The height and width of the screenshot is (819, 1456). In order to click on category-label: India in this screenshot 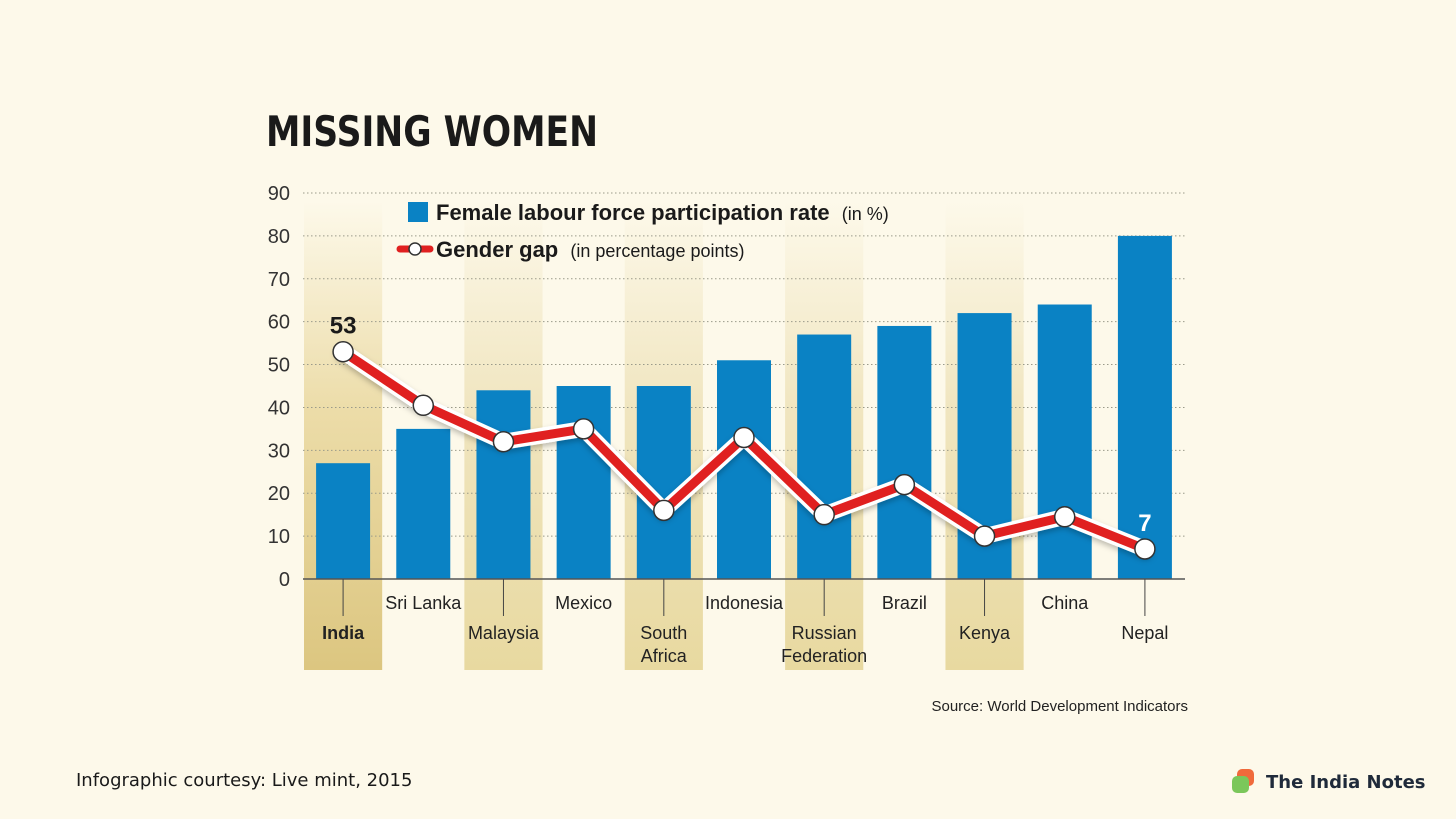, I will do `click(343, 633)`.